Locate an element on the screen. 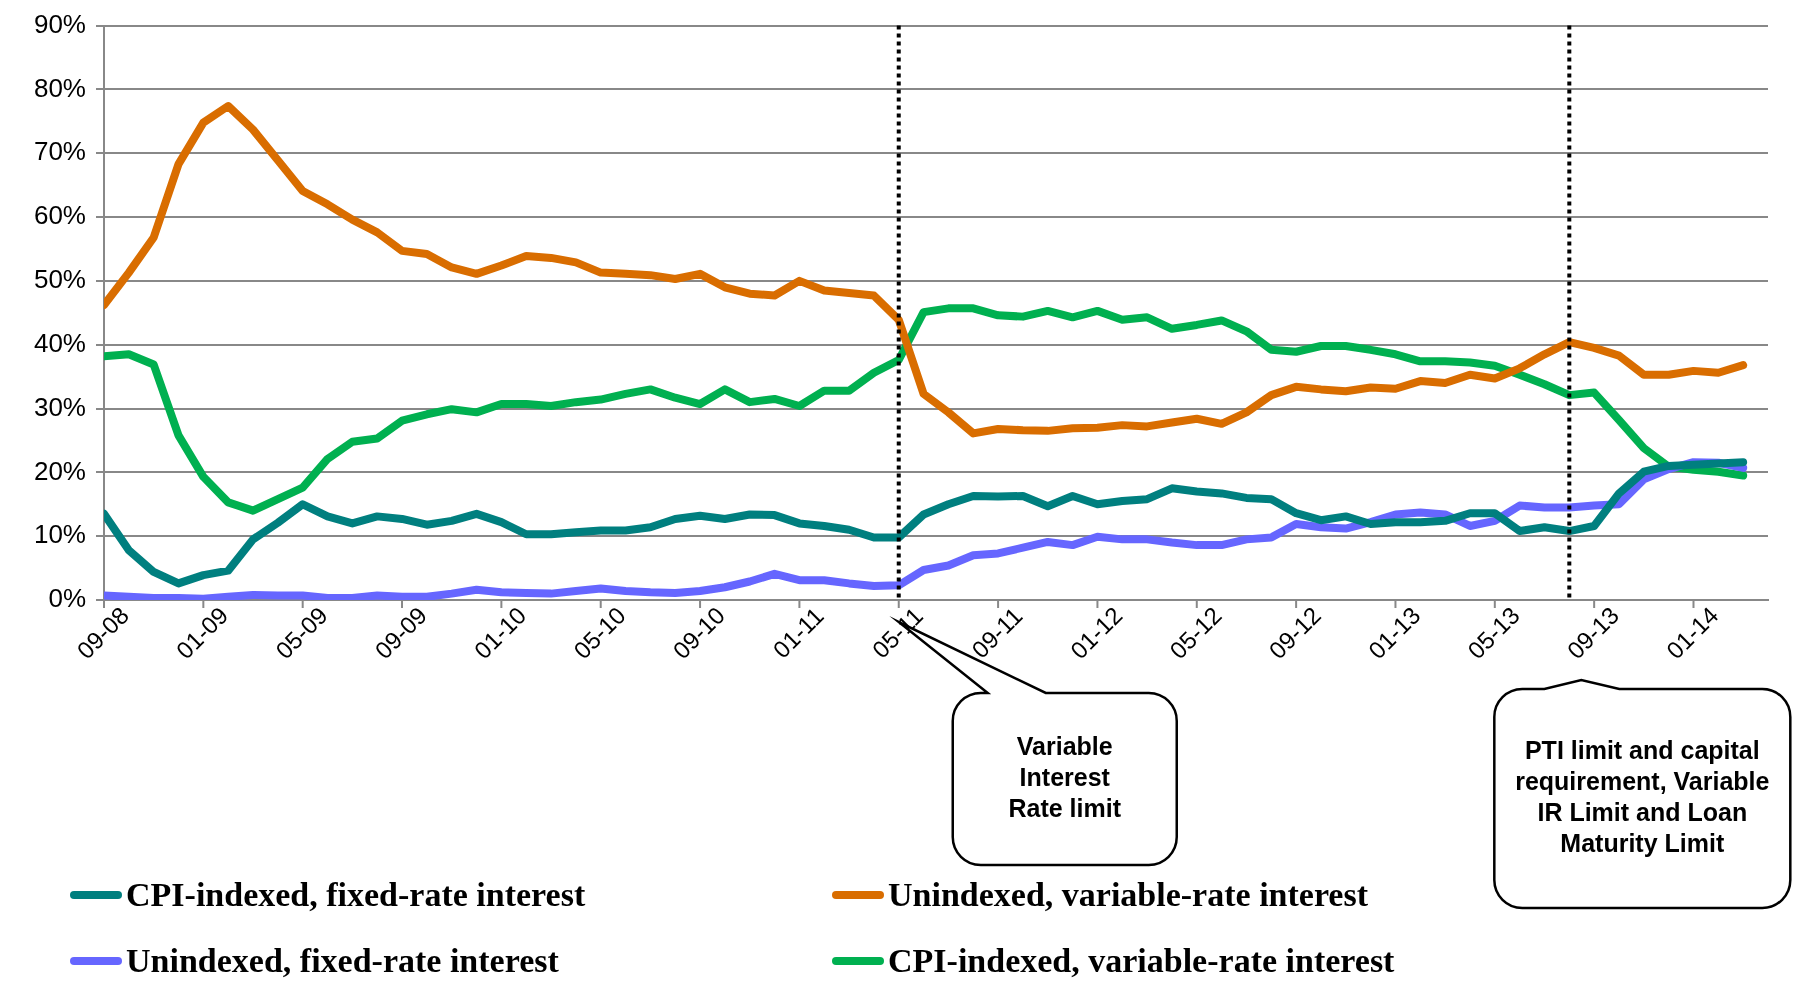 The image size is (1804, 989). legend-label: CPI-indexed, fixed-rate interest is located at coordinates (356, 895).